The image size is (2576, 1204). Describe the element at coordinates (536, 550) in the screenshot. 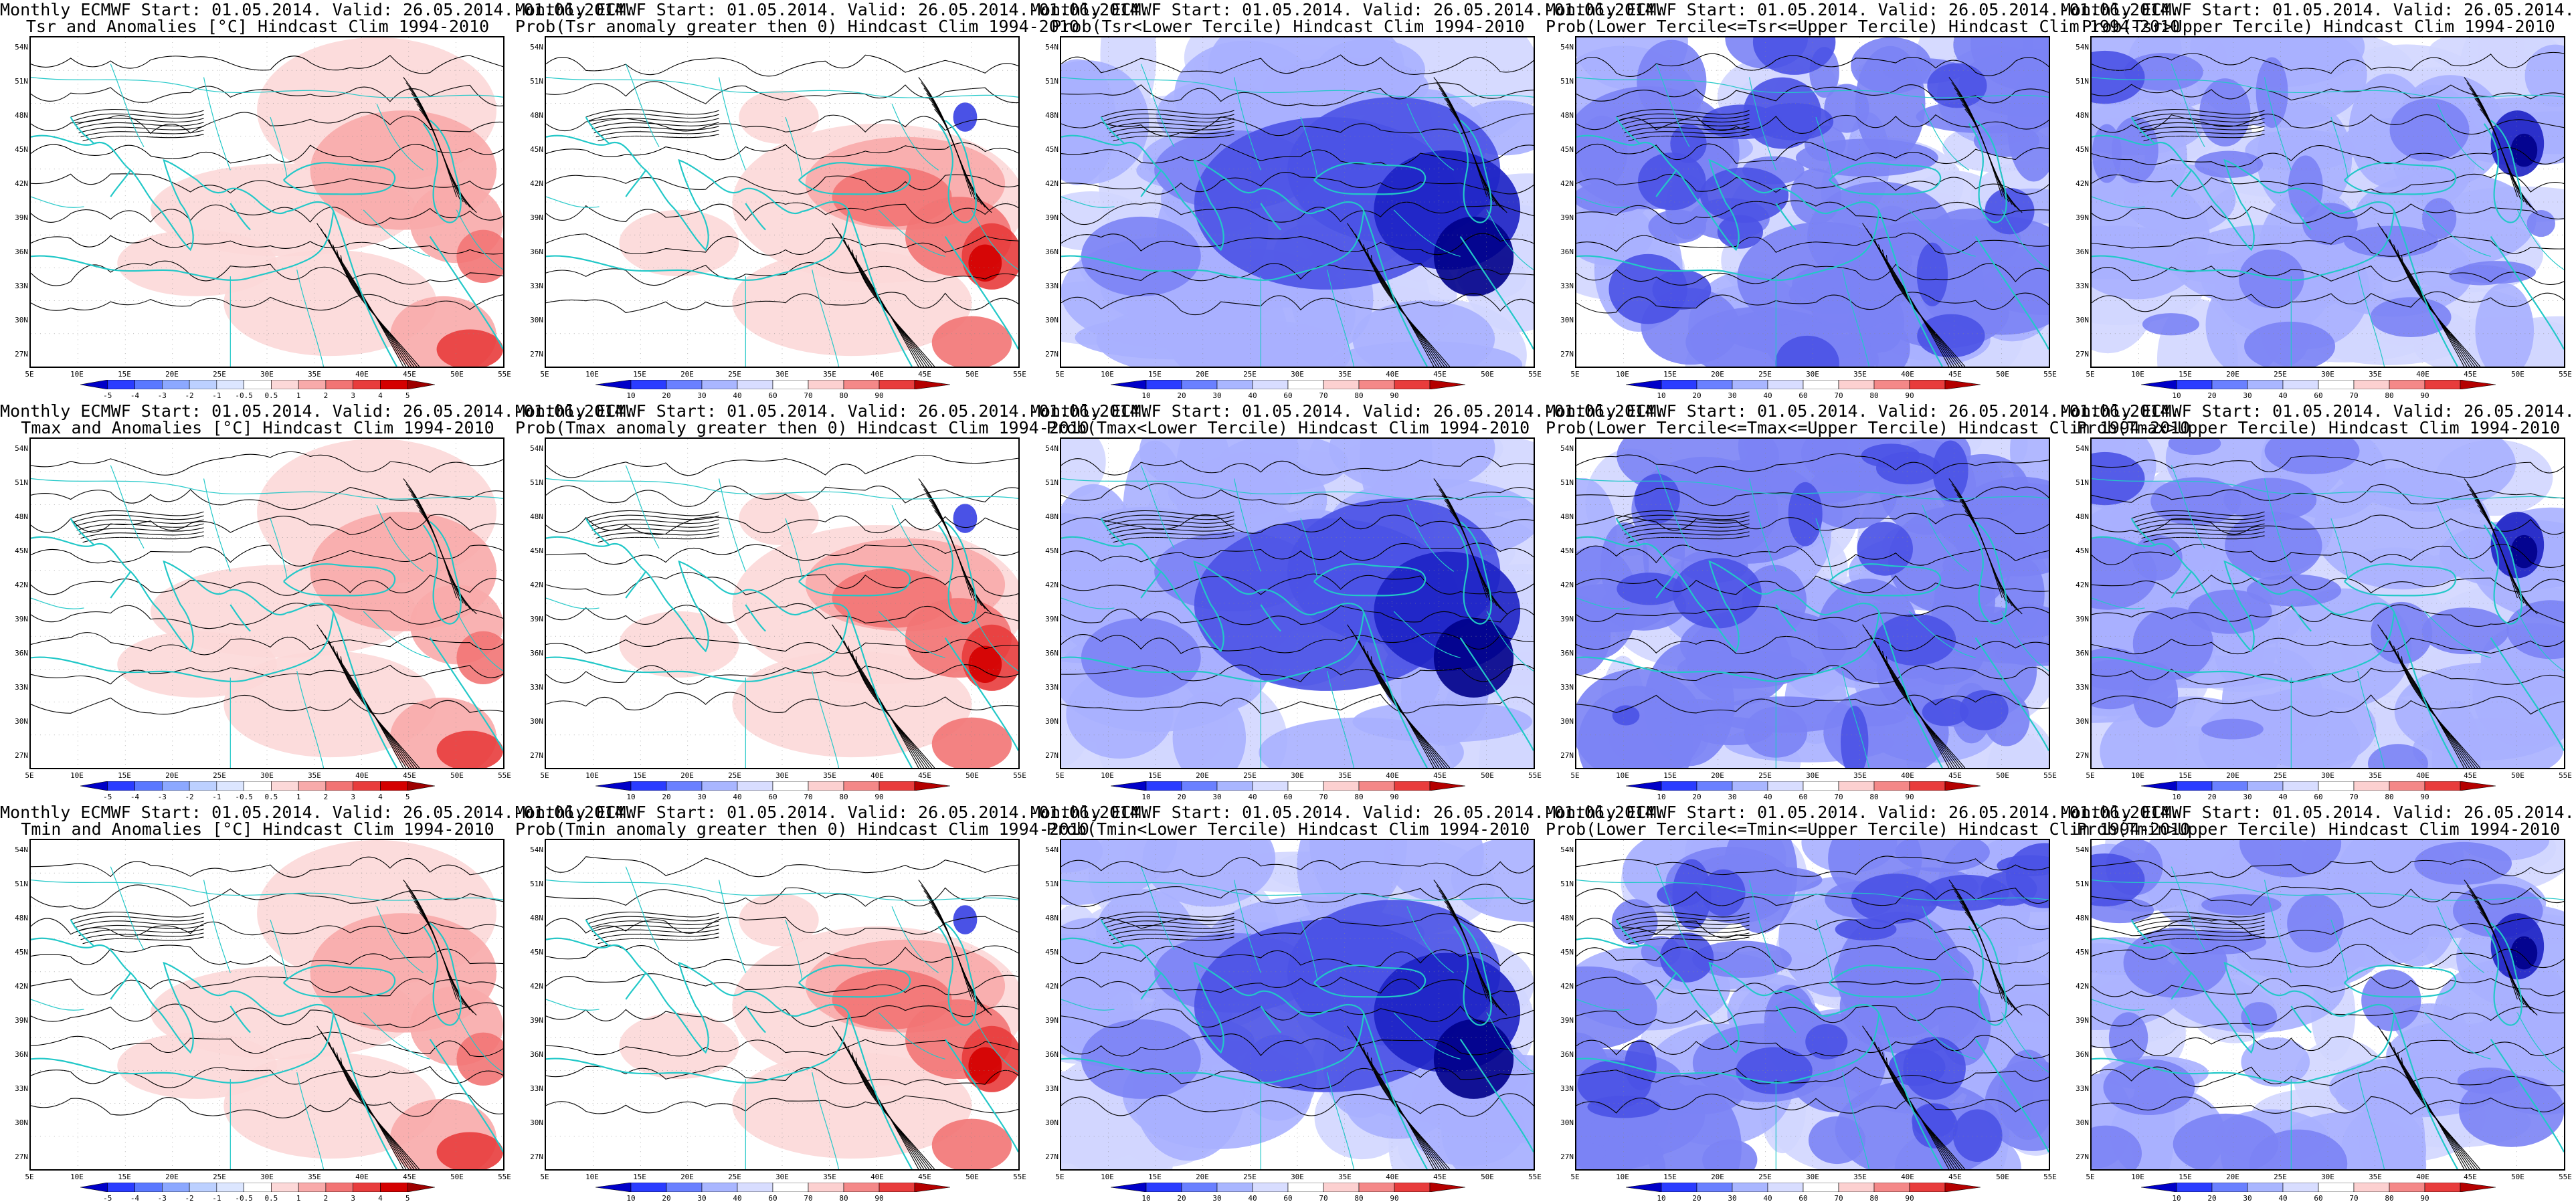

I see `latitude-label: 45N` at that location.